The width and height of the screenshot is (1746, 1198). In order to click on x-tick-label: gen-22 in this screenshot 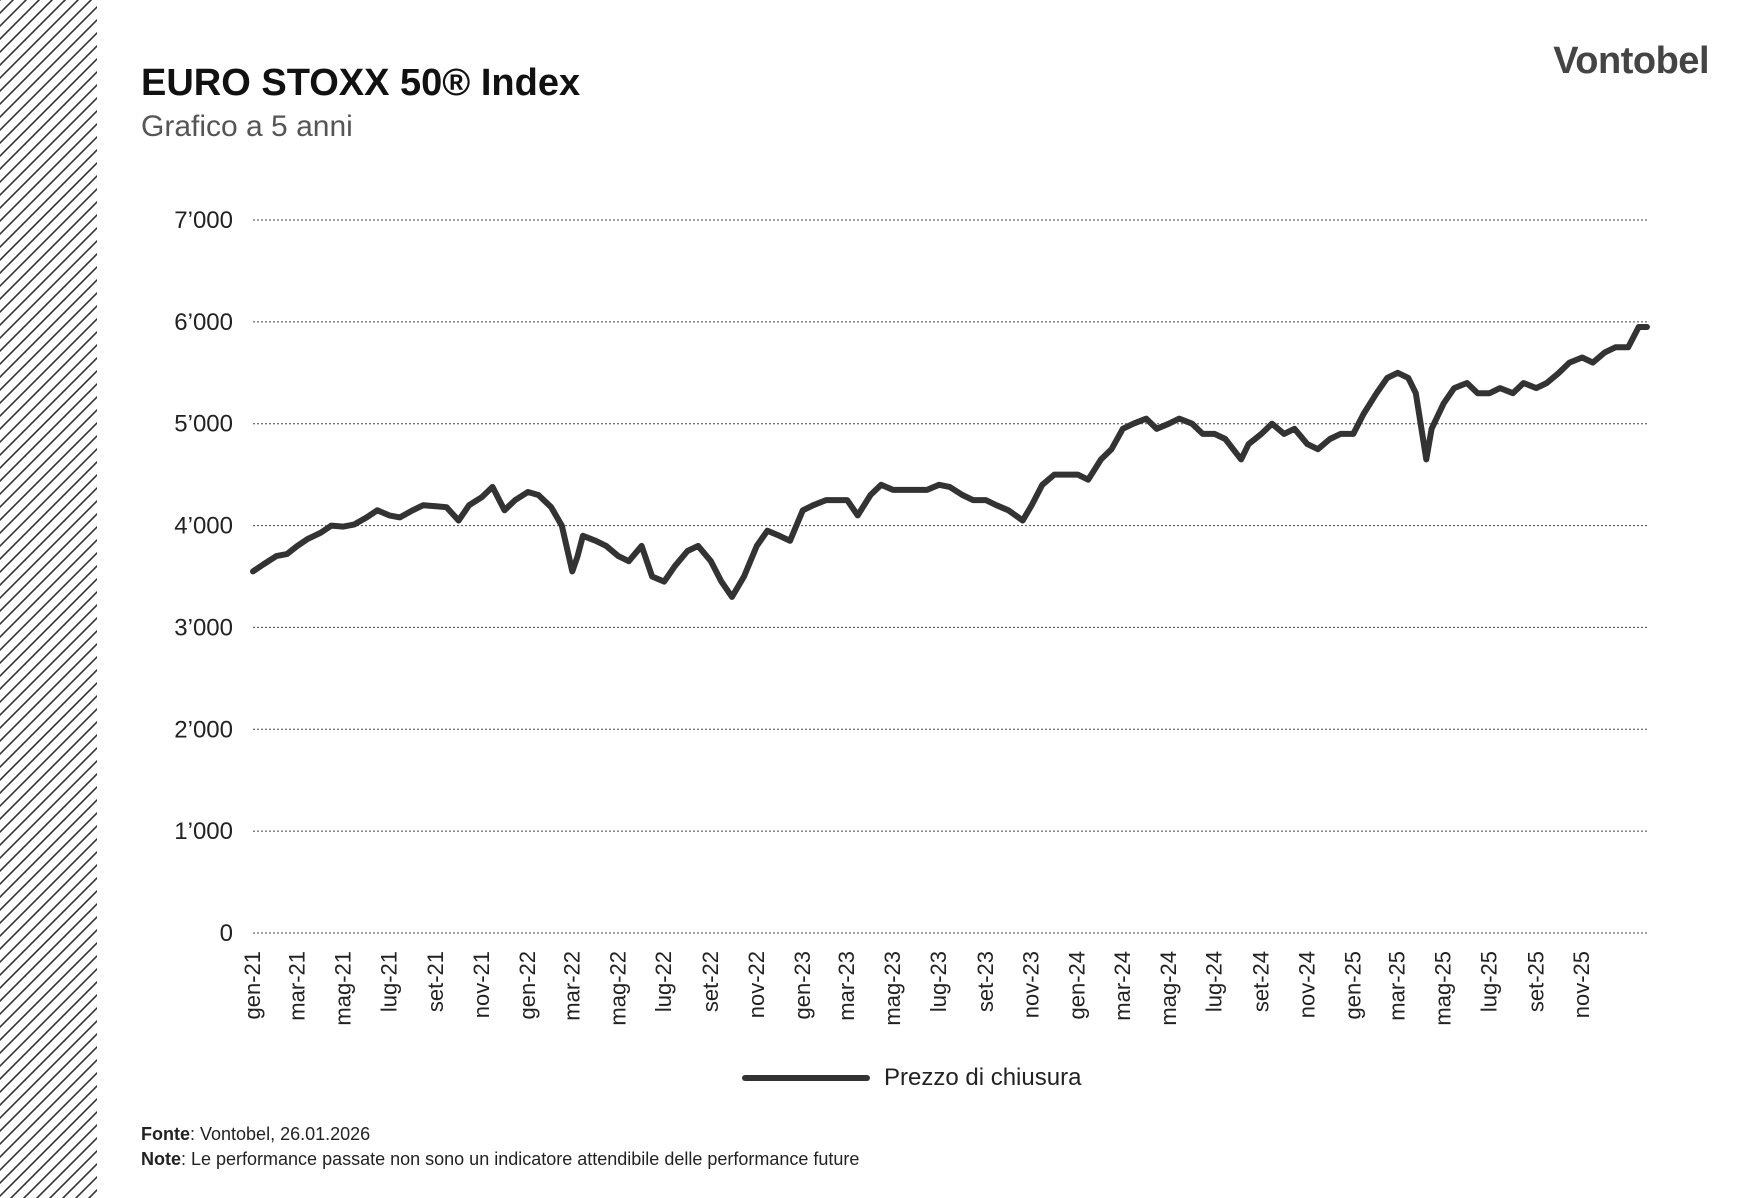, I will do `click(527, 985)`.